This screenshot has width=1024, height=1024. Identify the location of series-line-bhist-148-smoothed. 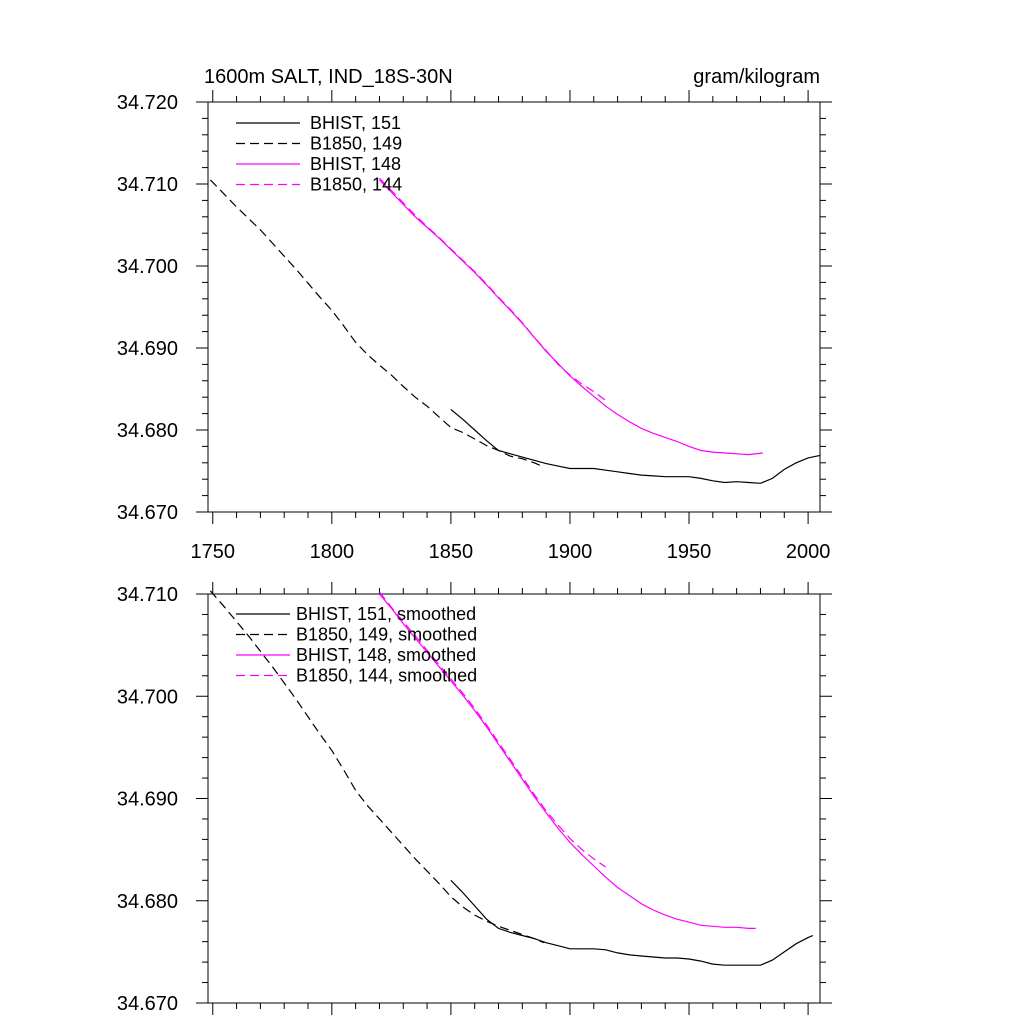
(567, 761).